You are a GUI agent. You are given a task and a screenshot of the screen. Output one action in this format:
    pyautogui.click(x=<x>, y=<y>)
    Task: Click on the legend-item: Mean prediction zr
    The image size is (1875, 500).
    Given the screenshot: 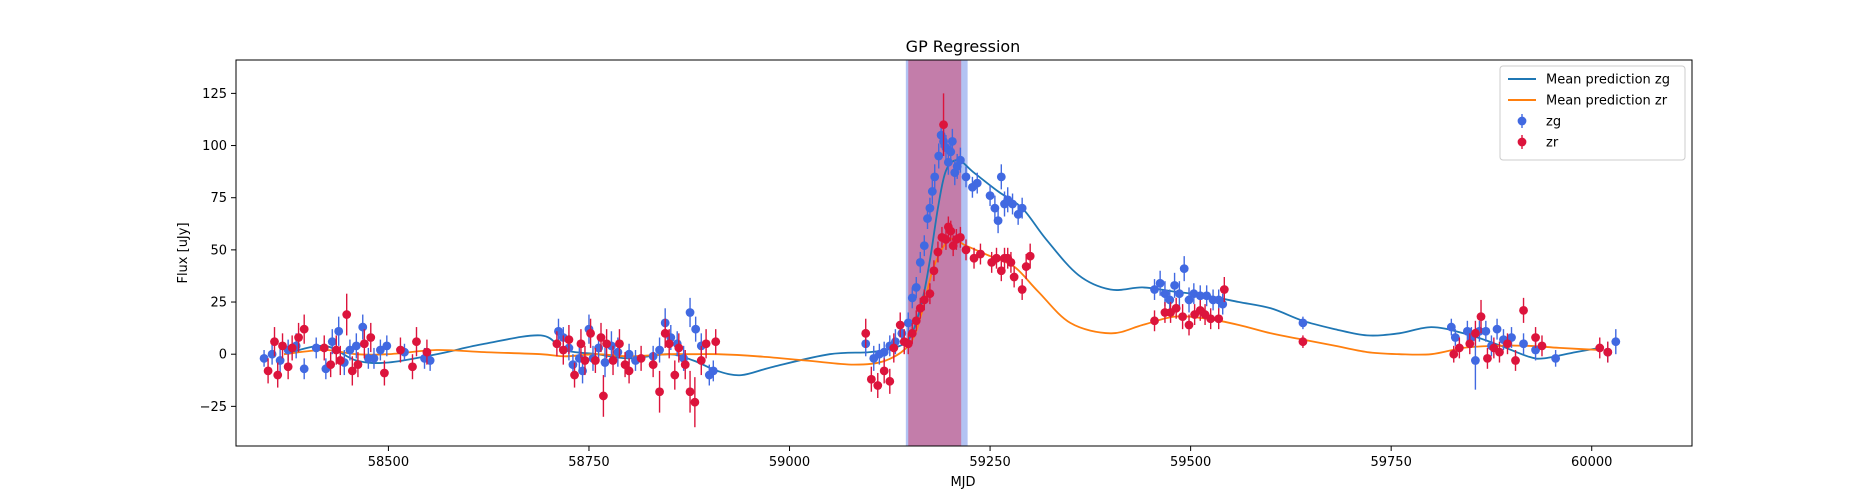 What is the action you would take?
    pyautogui.click(x=1588, y=101)
    